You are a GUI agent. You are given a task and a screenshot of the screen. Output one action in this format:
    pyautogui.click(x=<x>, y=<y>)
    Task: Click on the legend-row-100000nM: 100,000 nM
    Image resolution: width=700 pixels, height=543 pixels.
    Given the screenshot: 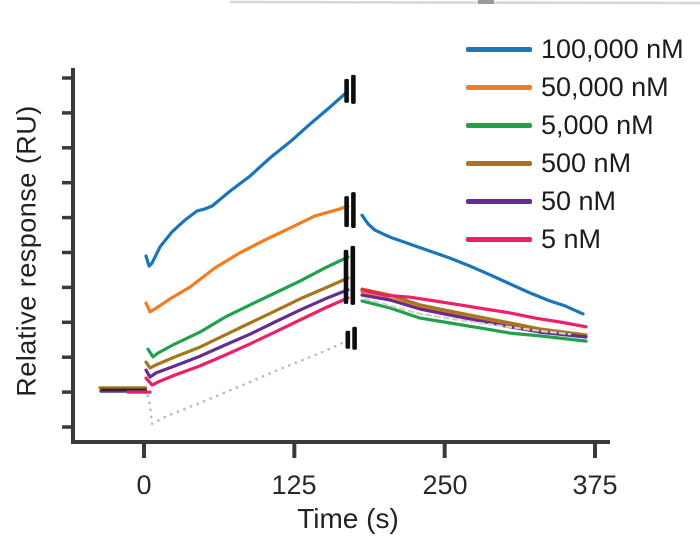 What is the action you would take?
    pyautogui.click(x=575, y=49)
    